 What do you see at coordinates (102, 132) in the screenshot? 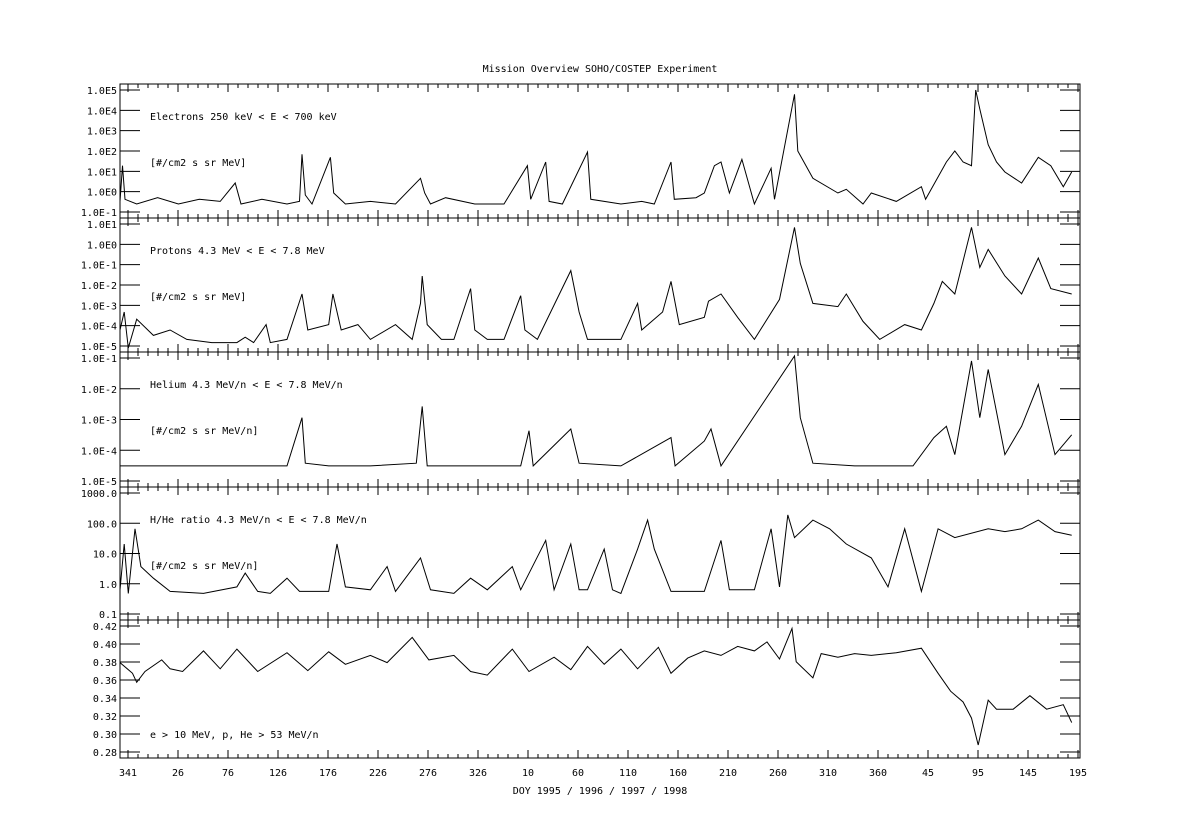
I see `y-tick-label: 1.0E3` at bounding box center [102, 132].